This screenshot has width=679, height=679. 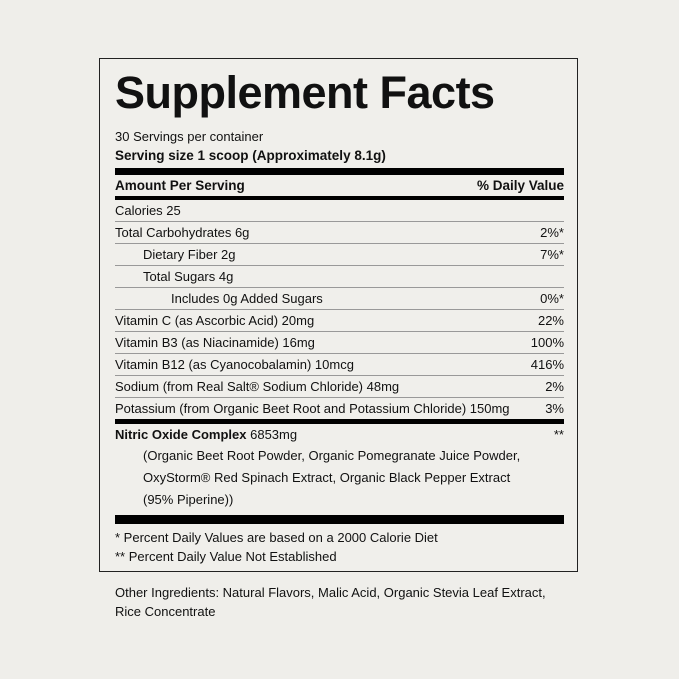 What do you see at coordinates (226, 556) in the screenshot?
I see `footnote: ** Percent Daily Value Not Established` at bounding box center [226, 556].